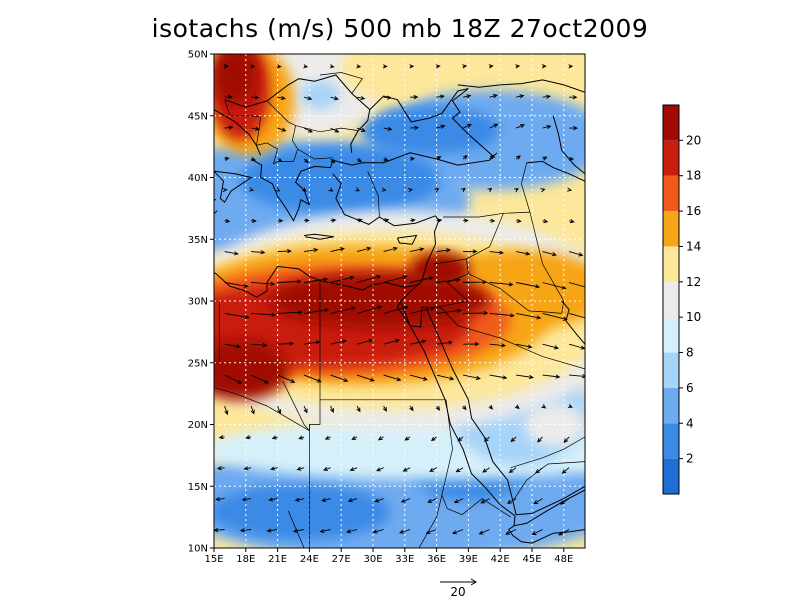 The height and width of the screenshot is (600, 800). I want to click on lat-tick-label: 25N, so click(198, 363).